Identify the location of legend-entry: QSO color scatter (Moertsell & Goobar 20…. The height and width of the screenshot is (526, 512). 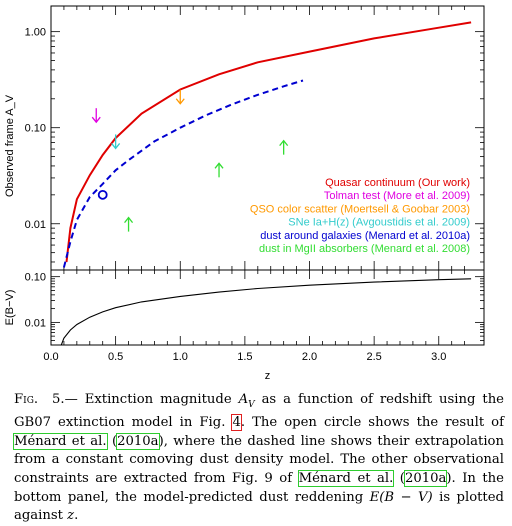
(360, 209).